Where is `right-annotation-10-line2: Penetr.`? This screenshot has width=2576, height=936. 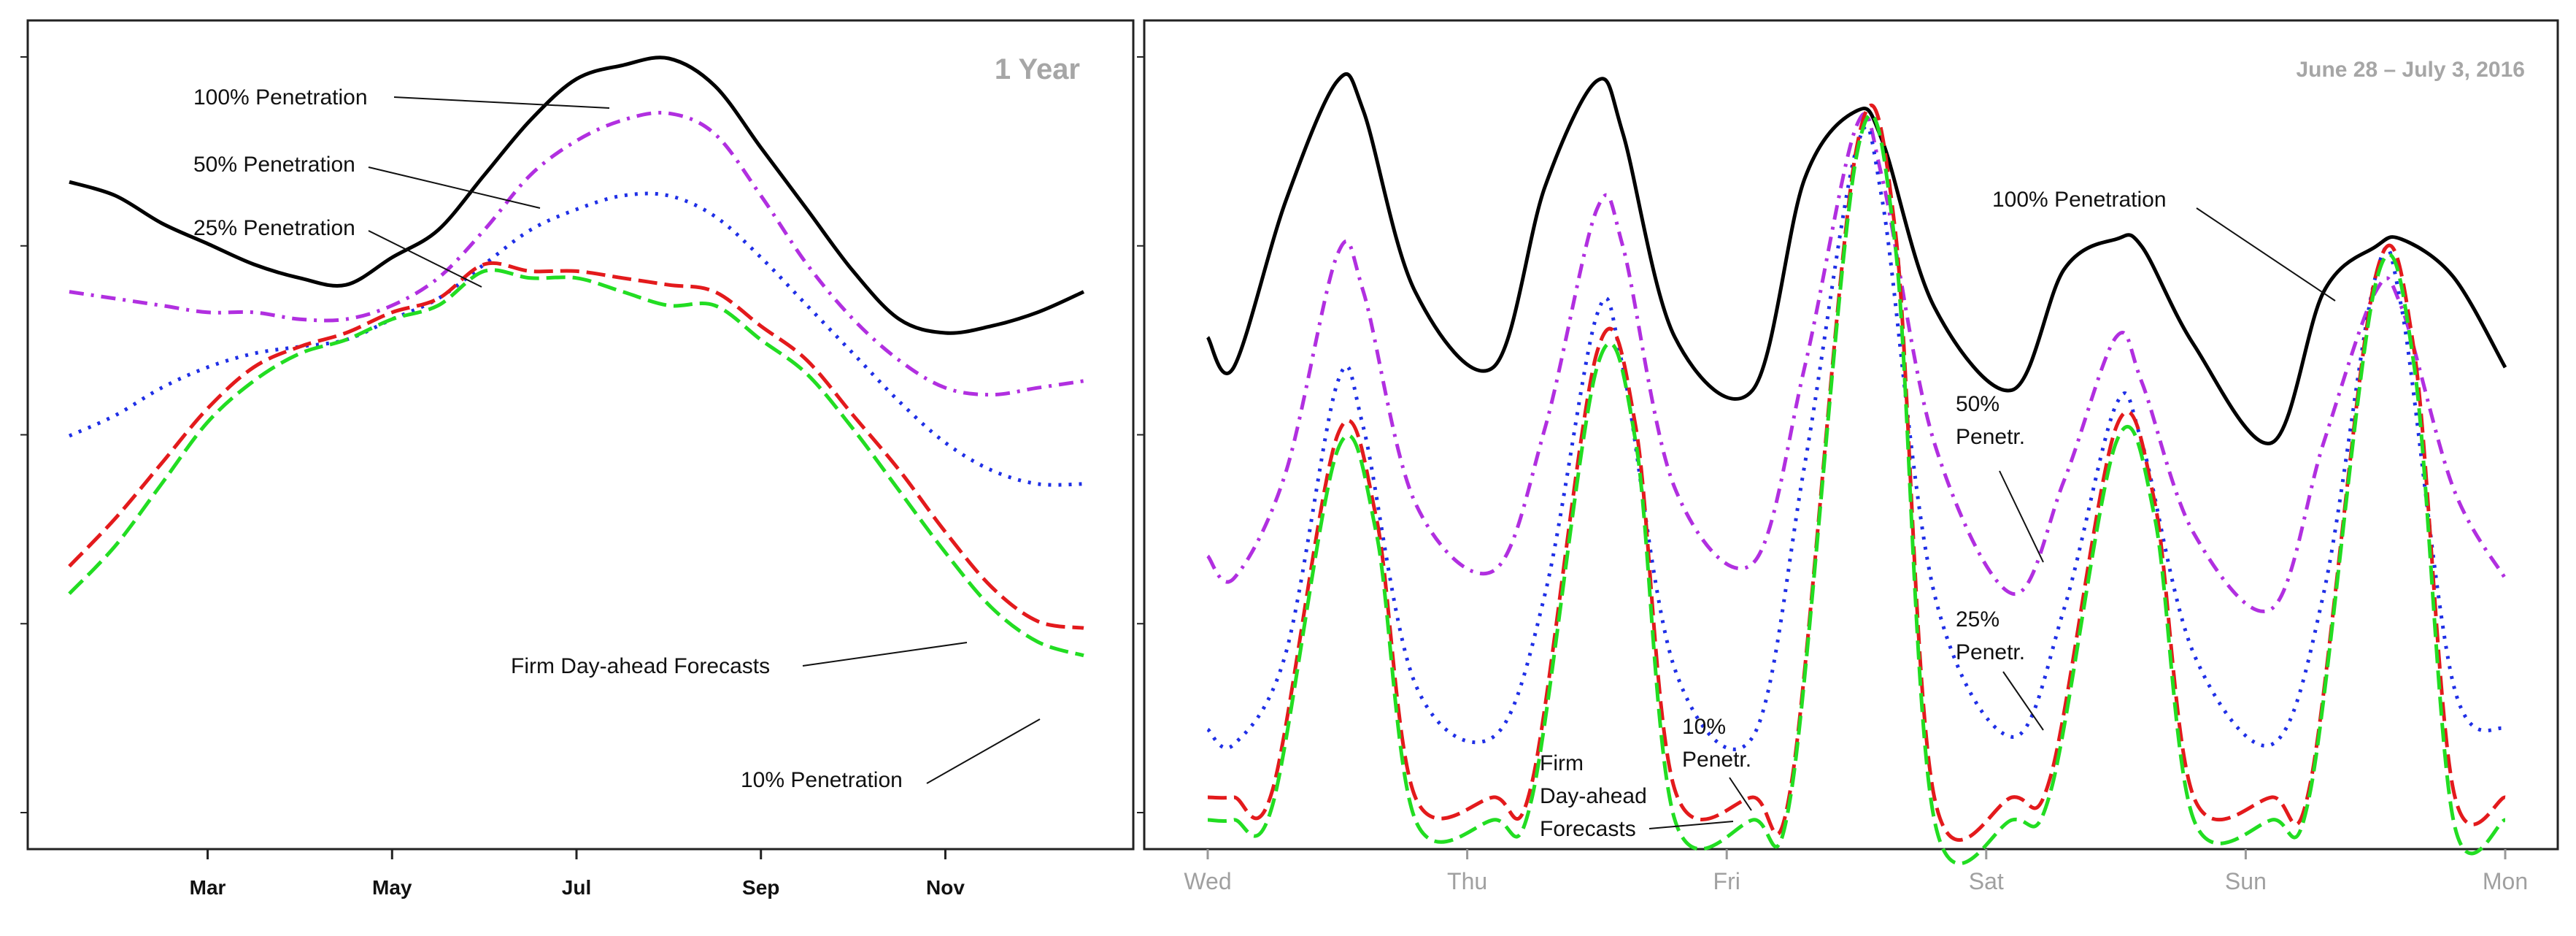
right-annotation-10-line2: Penetr. is located at coordinates (1716, 760).